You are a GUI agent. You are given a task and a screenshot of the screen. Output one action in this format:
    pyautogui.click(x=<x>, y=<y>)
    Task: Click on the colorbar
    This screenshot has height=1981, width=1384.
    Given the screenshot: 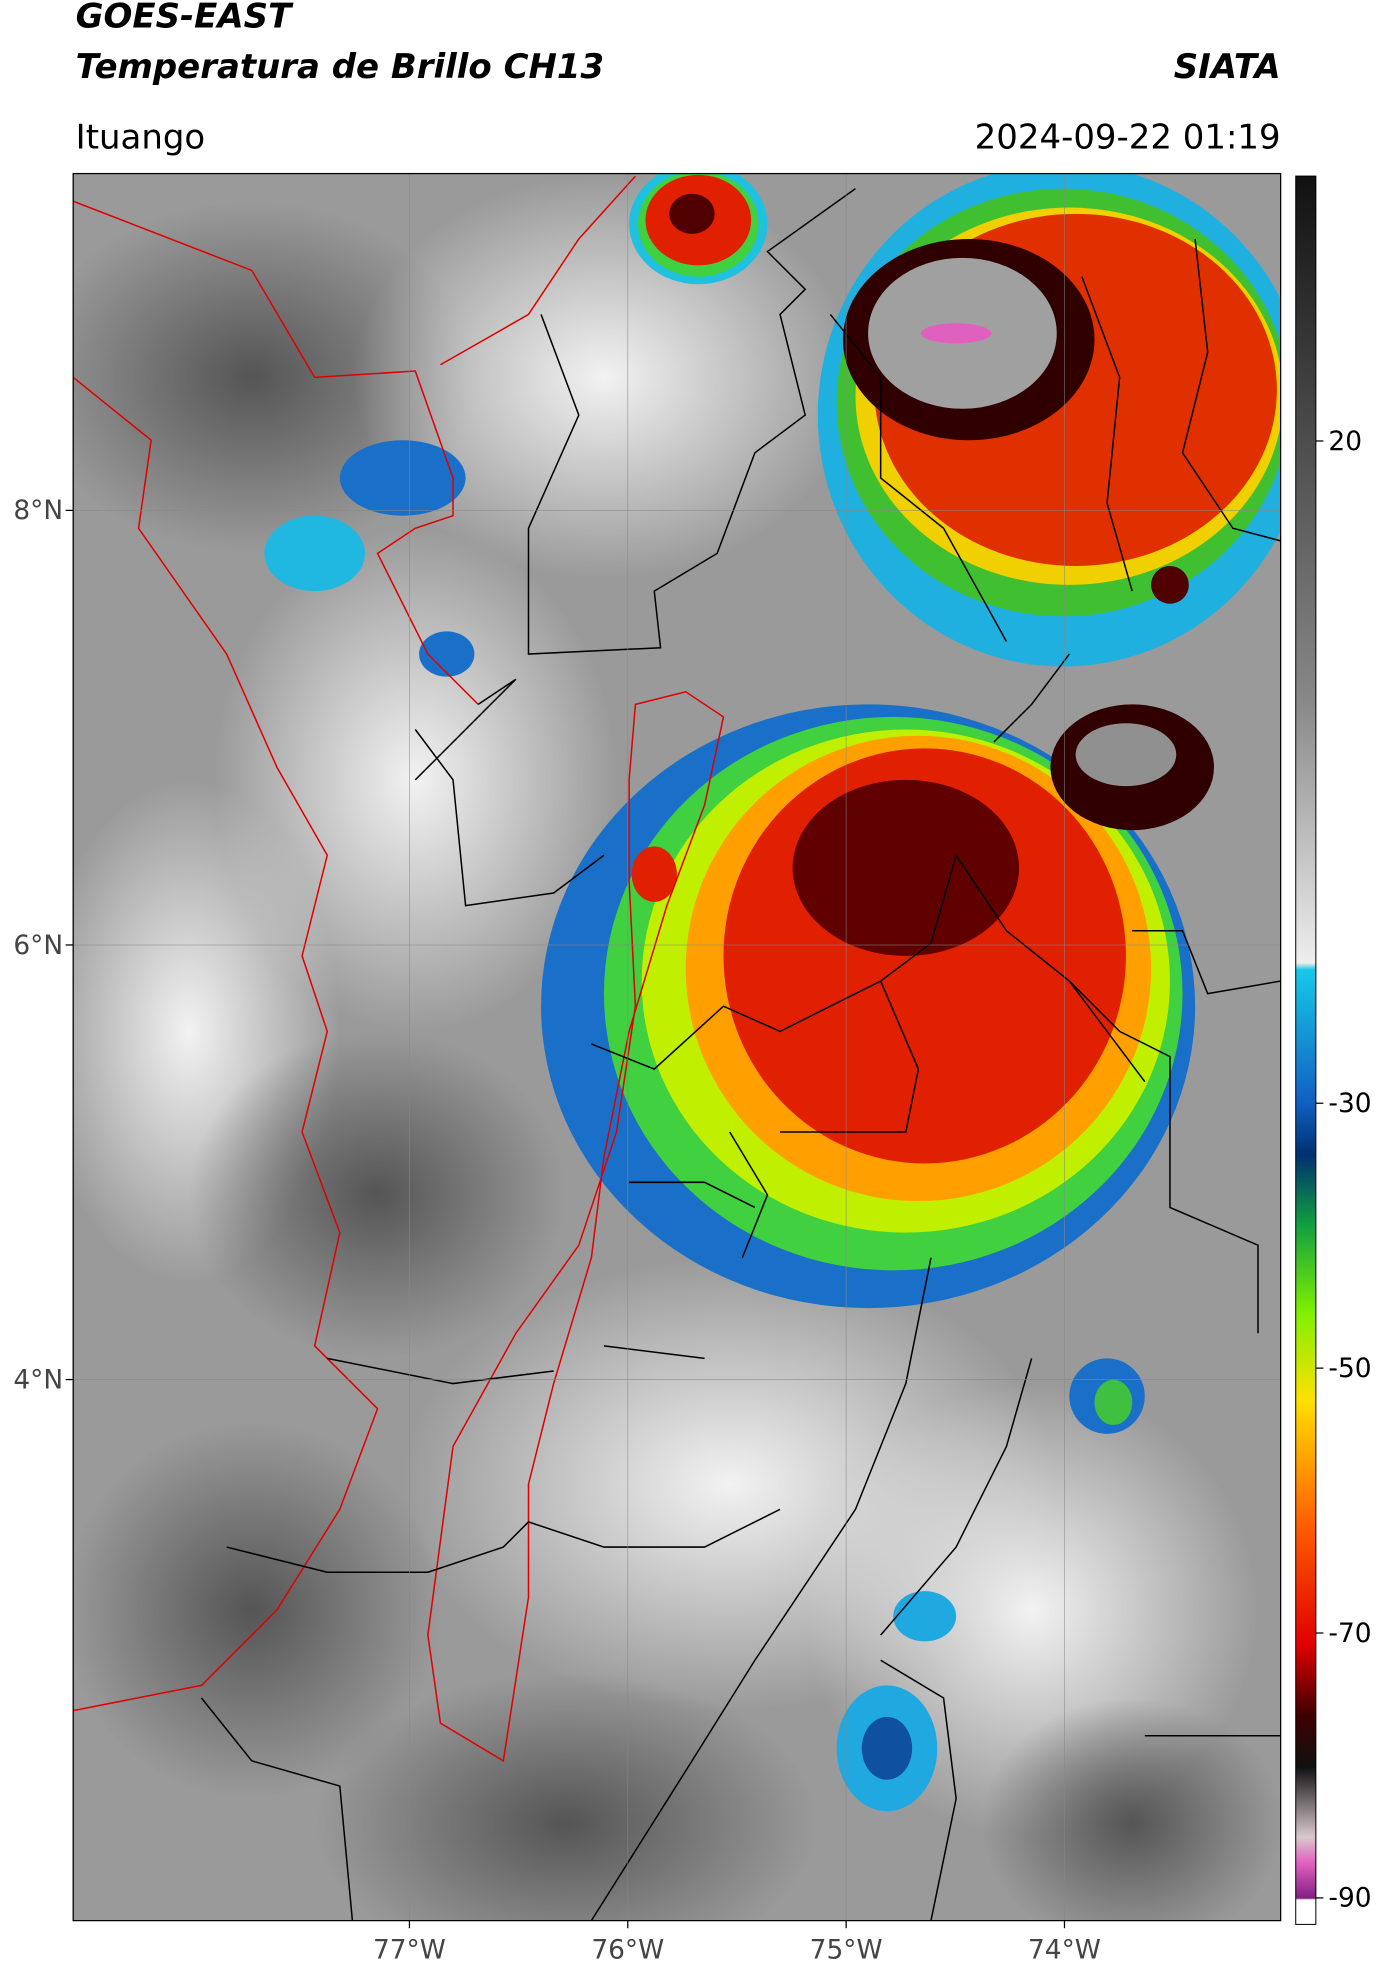 What is the action you would take?
    pyautogui.click(x=1306, y=1050)
    